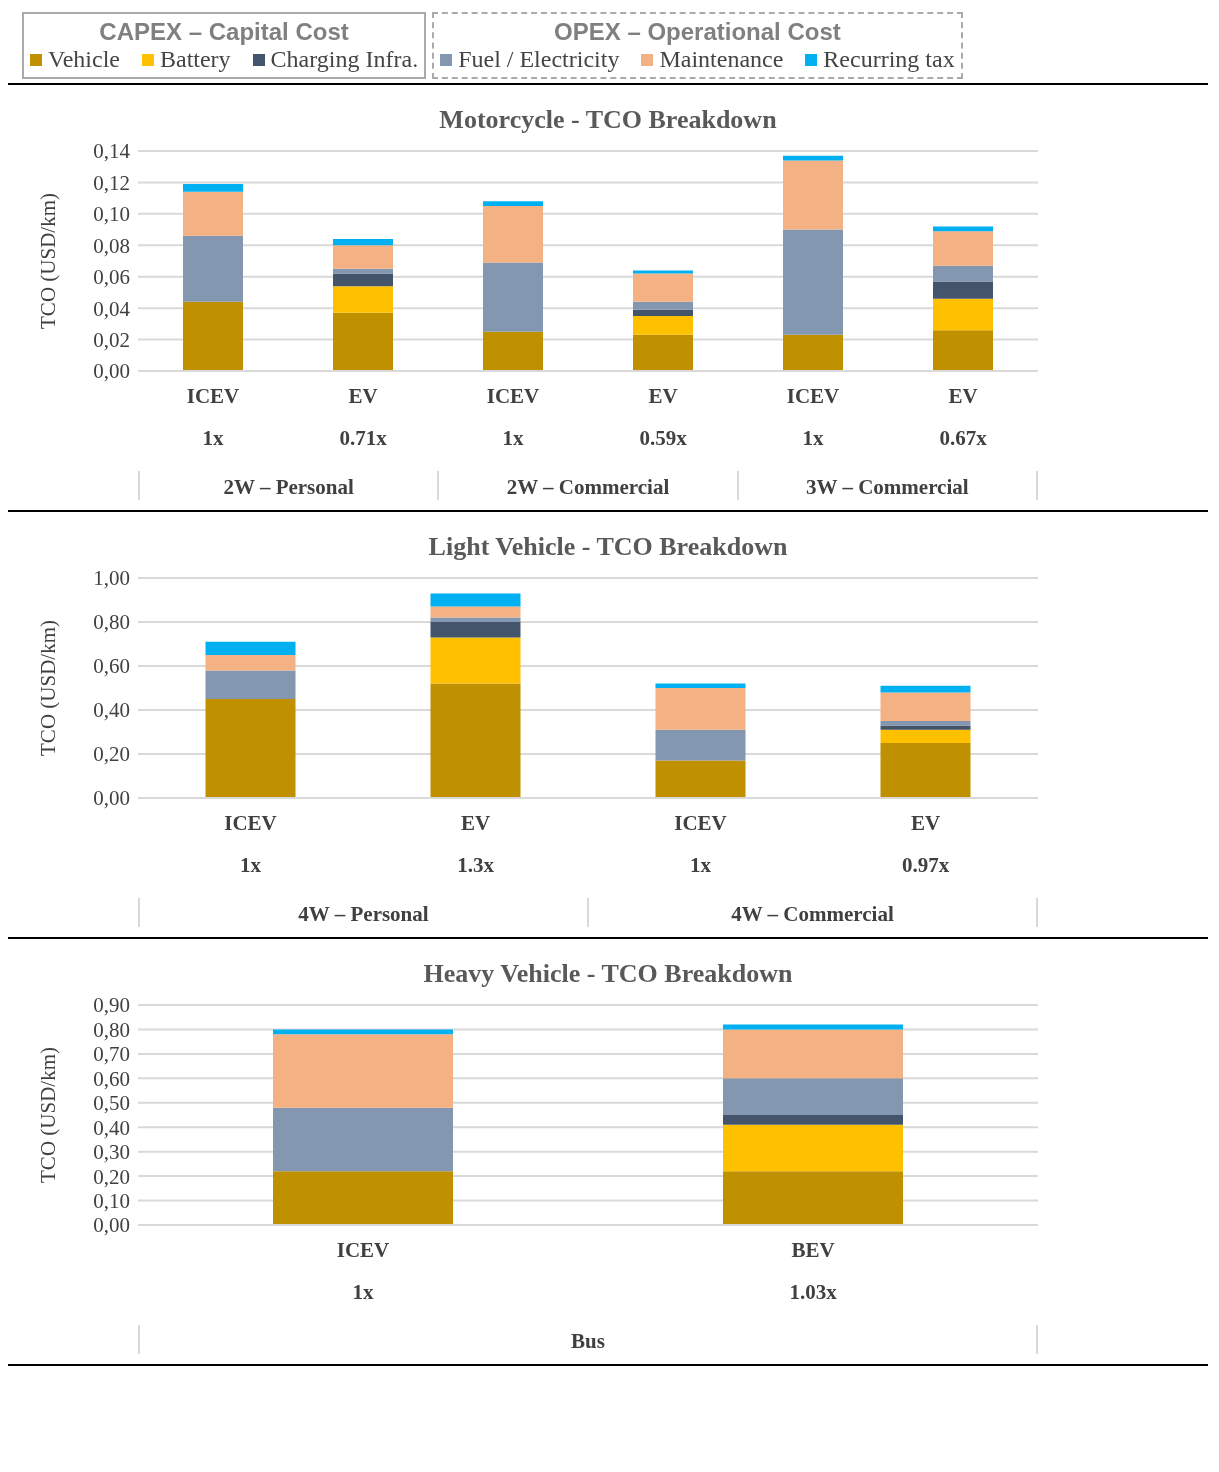 The height and width of the screenshot is (1472, 1219). What do you see at coordinates (608, 547) in the screenshot?
I see `chart-title: Light Vehicle - TCO Breakdown` at bounding box center [608, 547].